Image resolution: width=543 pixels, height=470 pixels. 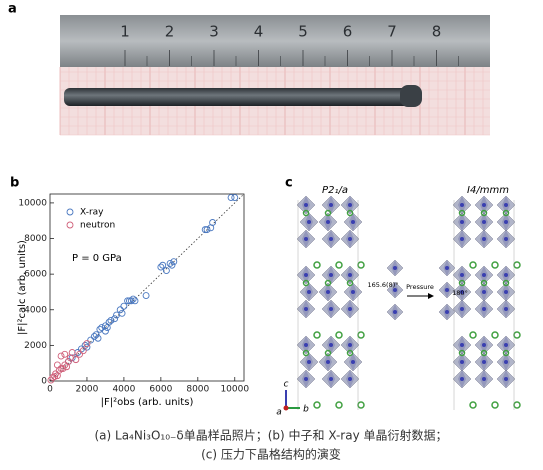 I want to click on sample-rod, so click(x=242, y=97).